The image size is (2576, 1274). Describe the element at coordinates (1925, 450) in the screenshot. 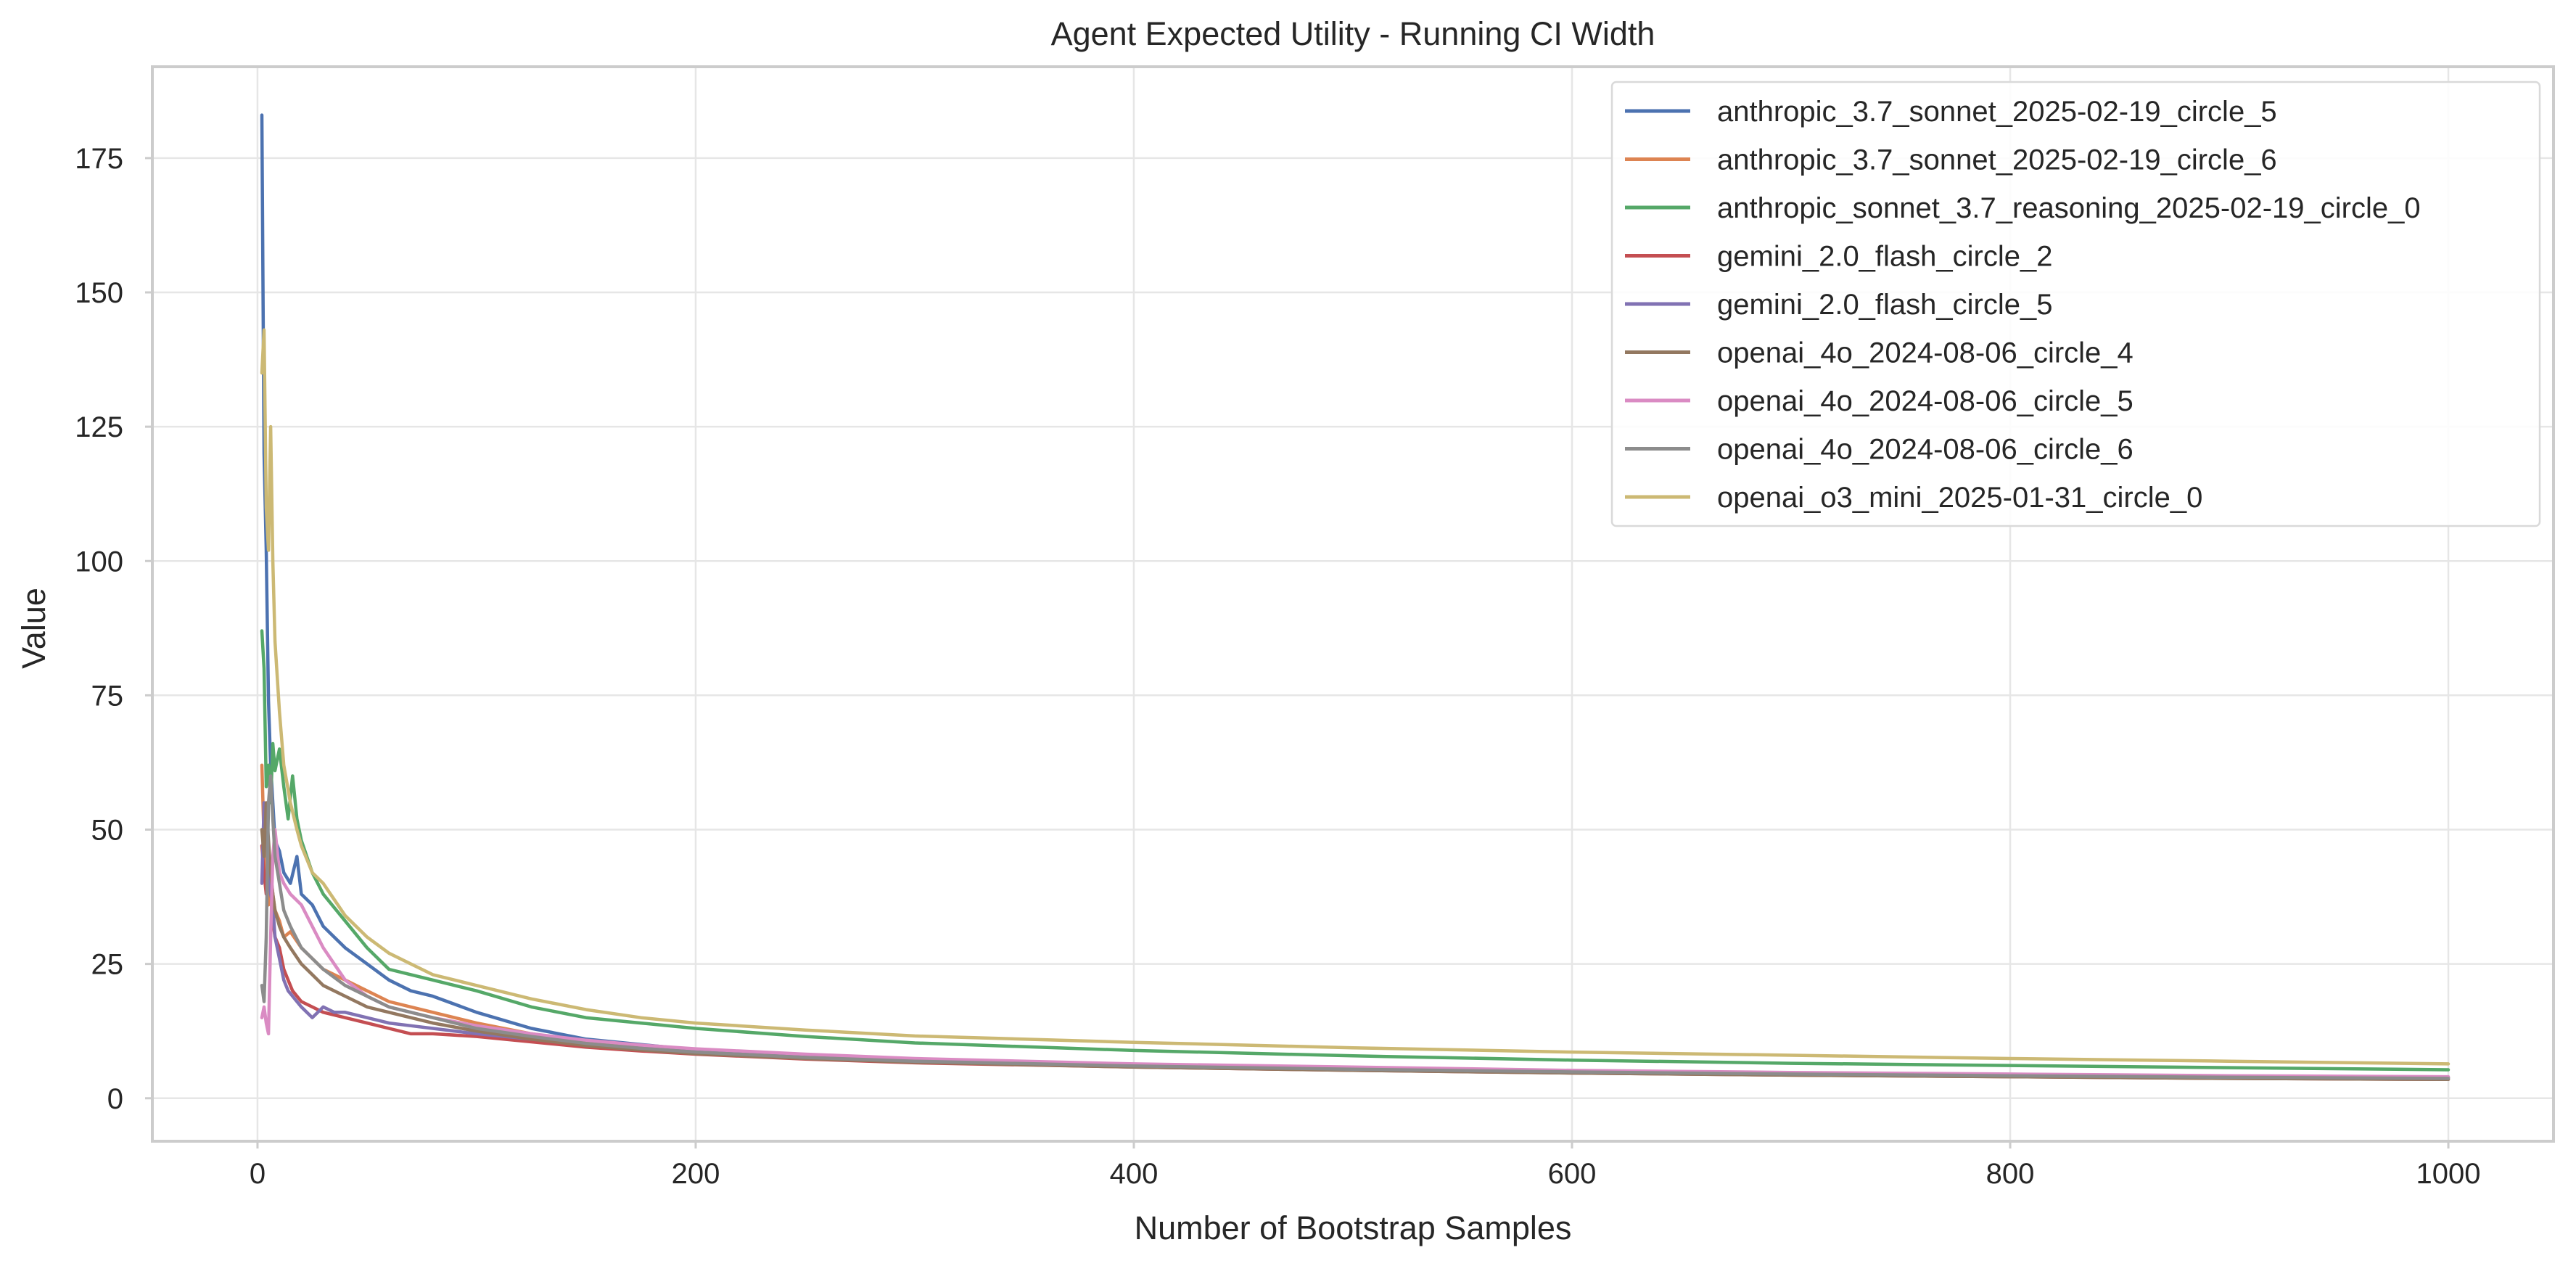

I see `legend-entry: openai_4o_2024-08-06_circle_6` at that location.